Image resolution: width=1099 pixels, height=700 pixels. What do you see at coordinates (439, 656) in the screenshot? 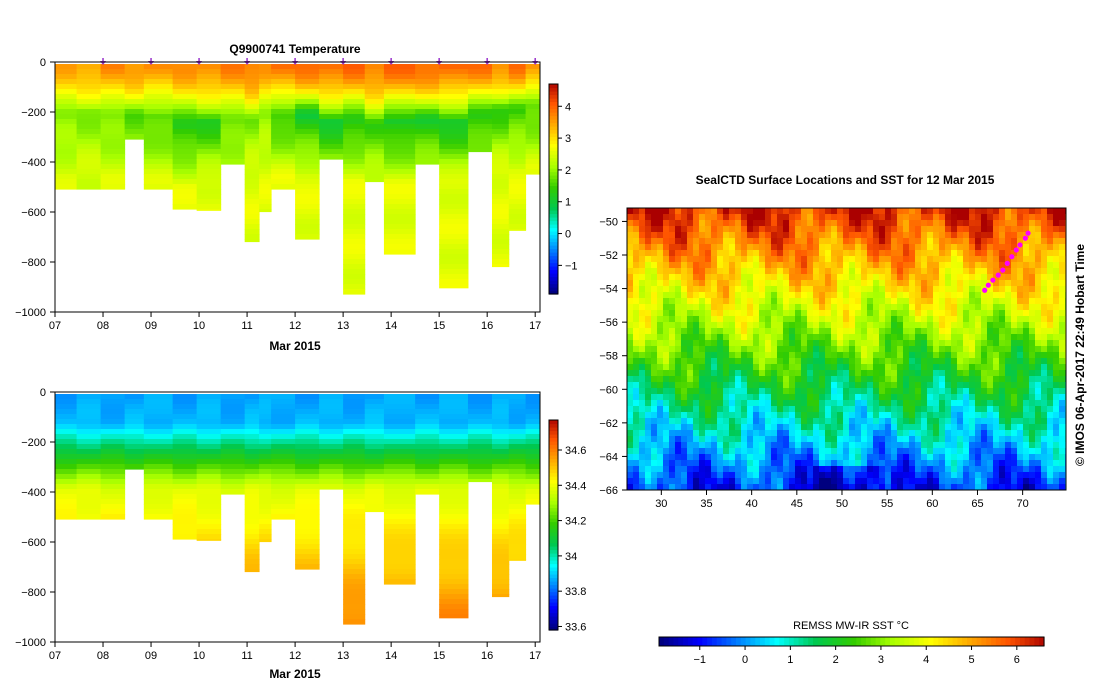
I see `date-tick-label: 15` at bounding box center [439, 656].